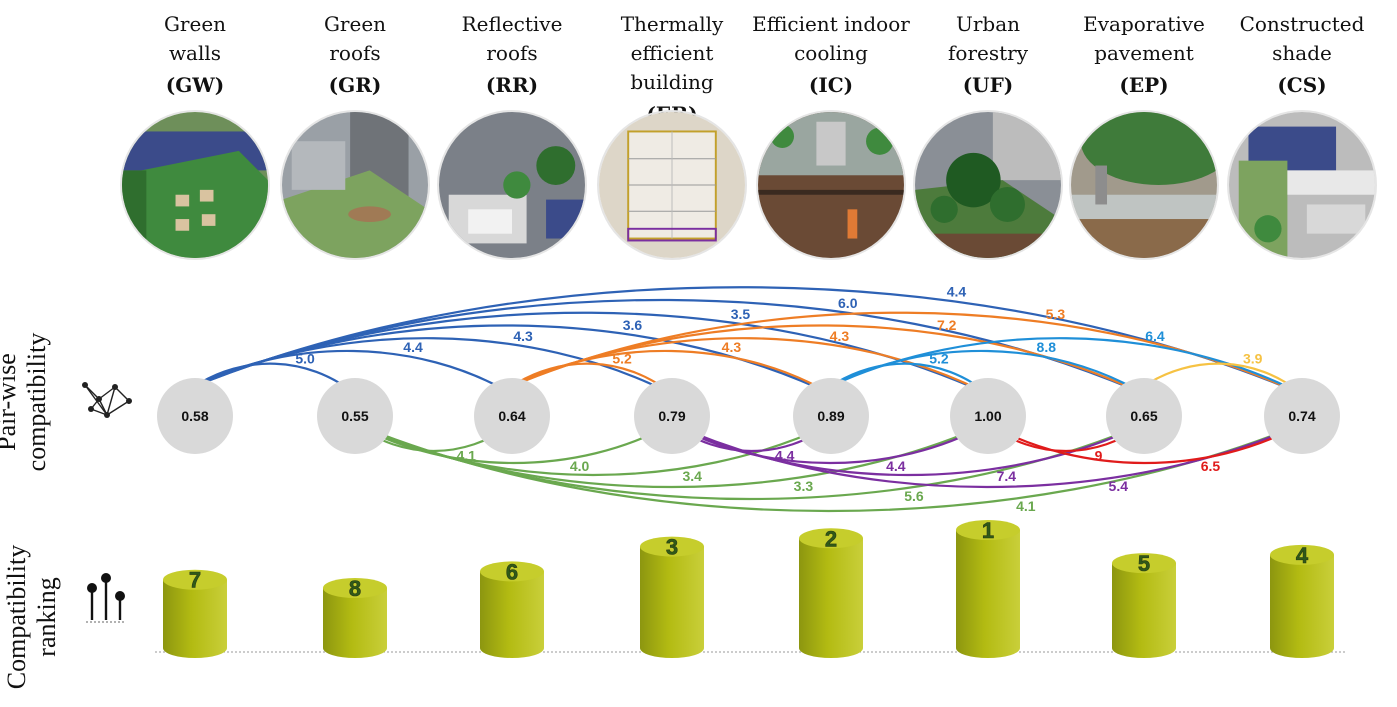 Image resolution: width=1397 pixels, height=707 pixels. I want to click on rank-number: 4, so click(1302, 555).